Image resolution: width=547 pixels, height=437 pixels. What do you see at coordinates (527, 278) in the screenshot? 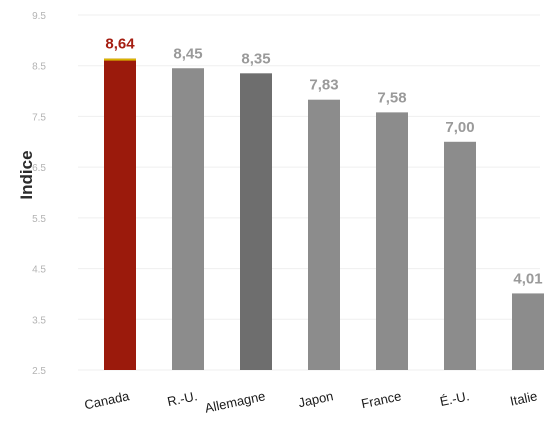
I see `value-label: 4,01` at bounding box center [527, 278].